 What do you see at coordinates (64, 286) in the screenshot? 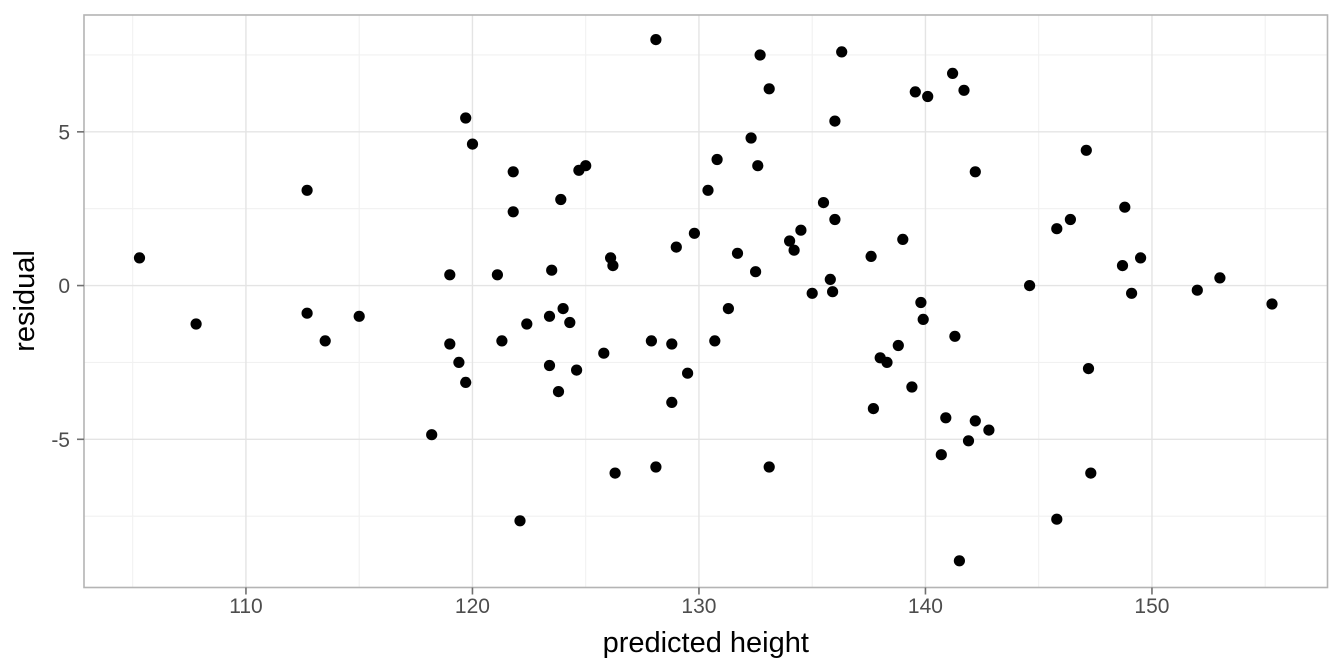
I see `y-tick-label: 0` at bounding box center [64, 286].